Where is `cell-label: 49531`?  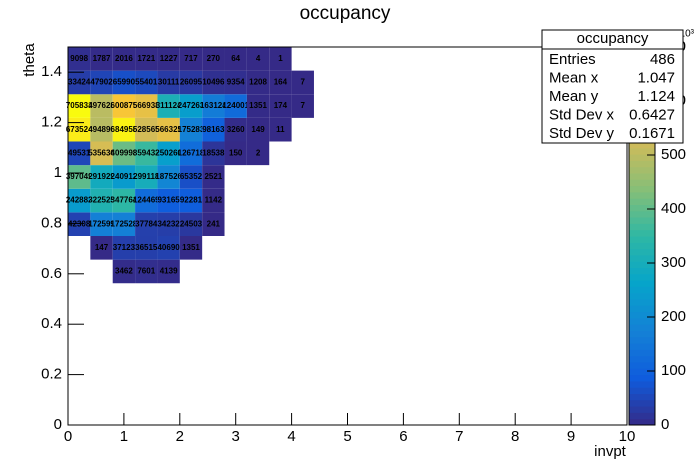 cell-label: 49531 is located at coordinates (79, 152).